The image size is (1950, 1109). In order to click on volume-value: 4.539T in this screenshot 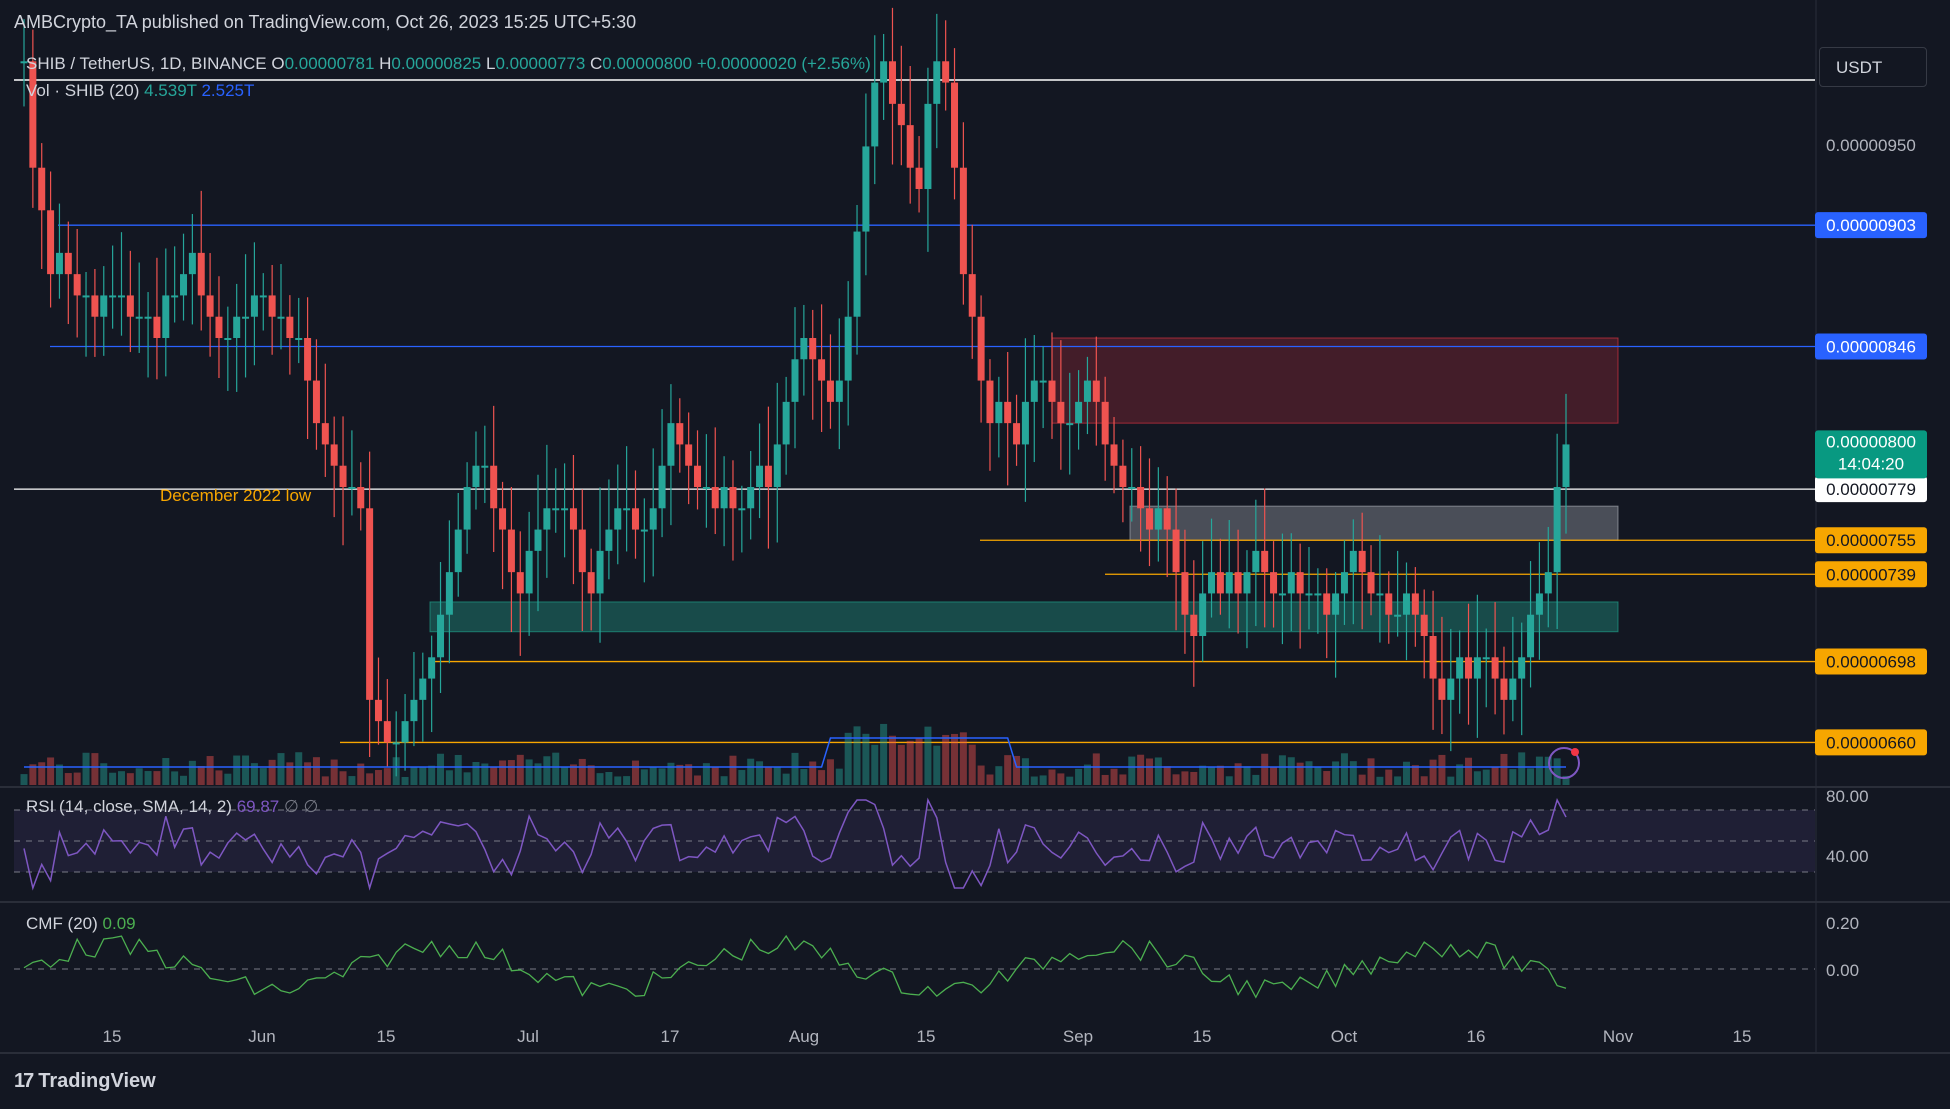, I will do `click(170, 90)`.